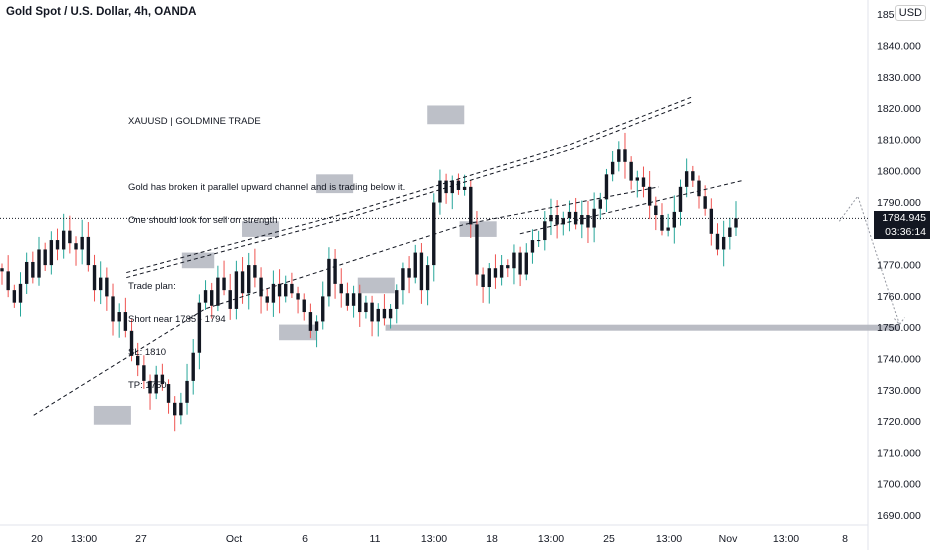  What do you see at coordinates (899, 266) in the screenshot?
I see `y-tick-label: 1770.000` at bounding box center [899, 266].